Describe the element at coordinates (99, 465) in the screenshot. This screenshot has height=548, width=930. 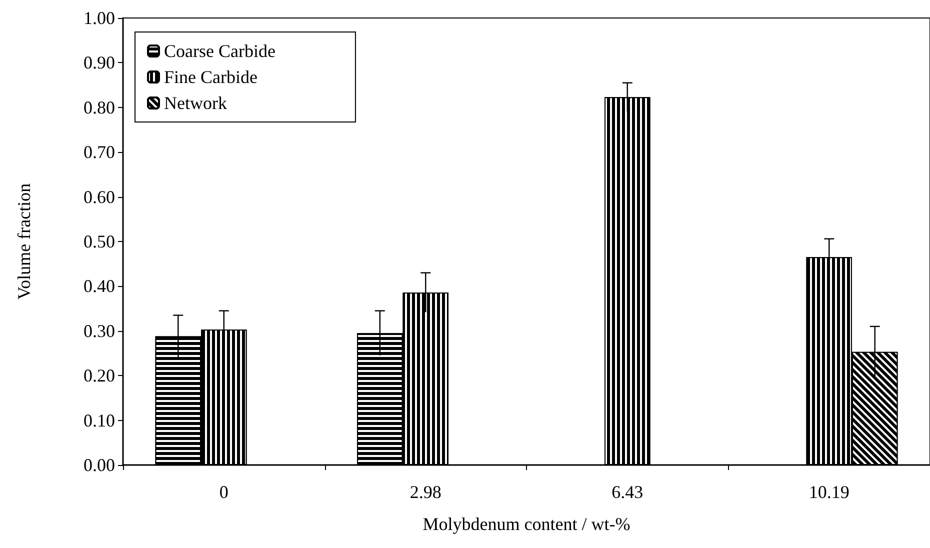
I see `y-tick-label: 0.00` at that location.